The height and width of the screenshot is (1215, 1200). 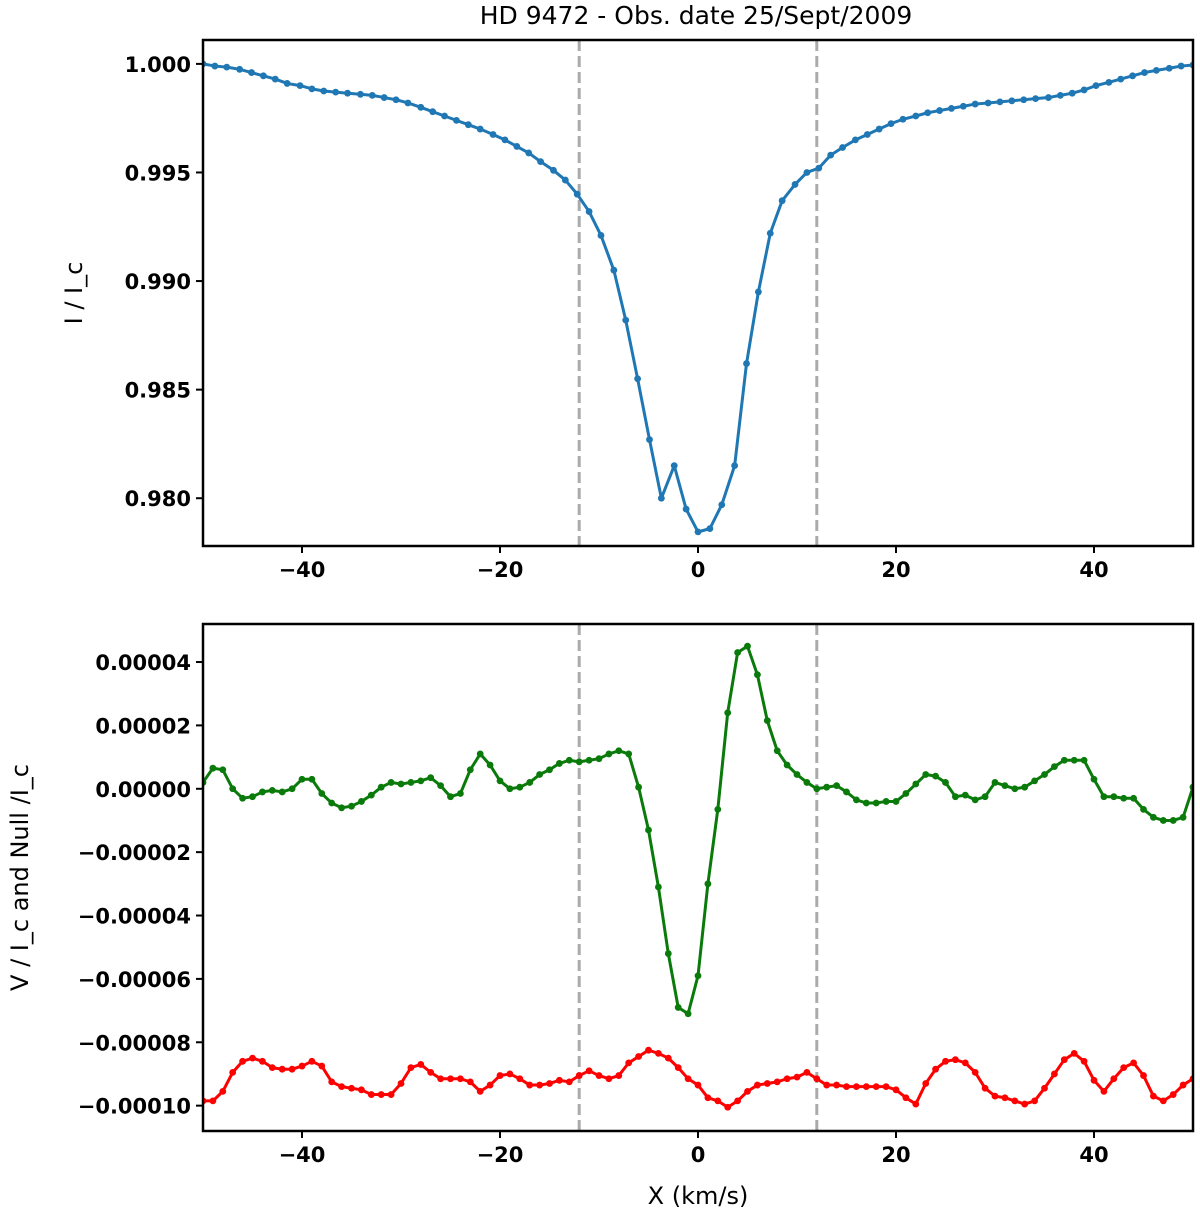 I want to click on y-tick-label: −0.00008, so click(x=134, y=1043).